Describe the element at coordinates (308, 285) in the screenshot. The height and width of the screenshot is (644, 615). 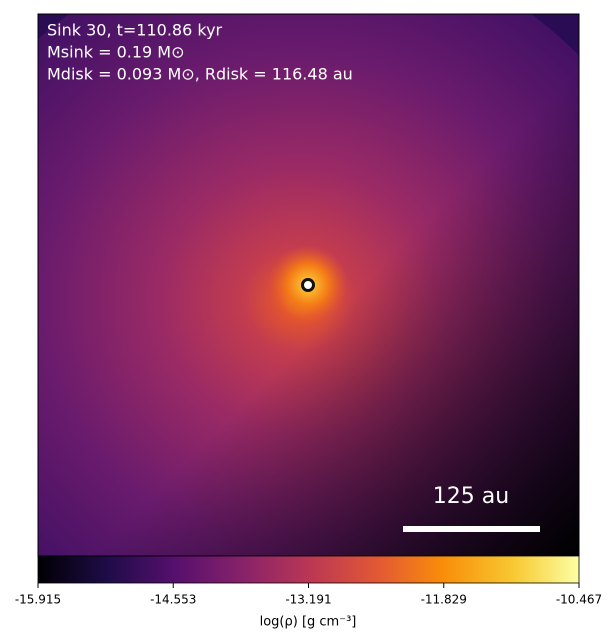
I see `sink-marker` at that location.